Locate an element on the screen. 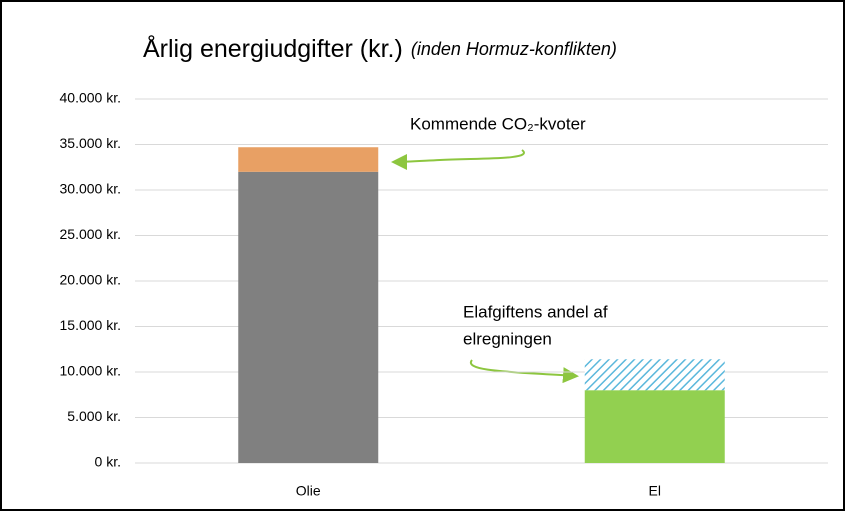 The height and width of the screenshot is (511, 845). y-tick-label: 40.000 kr. is located at coordinates (91, 98).